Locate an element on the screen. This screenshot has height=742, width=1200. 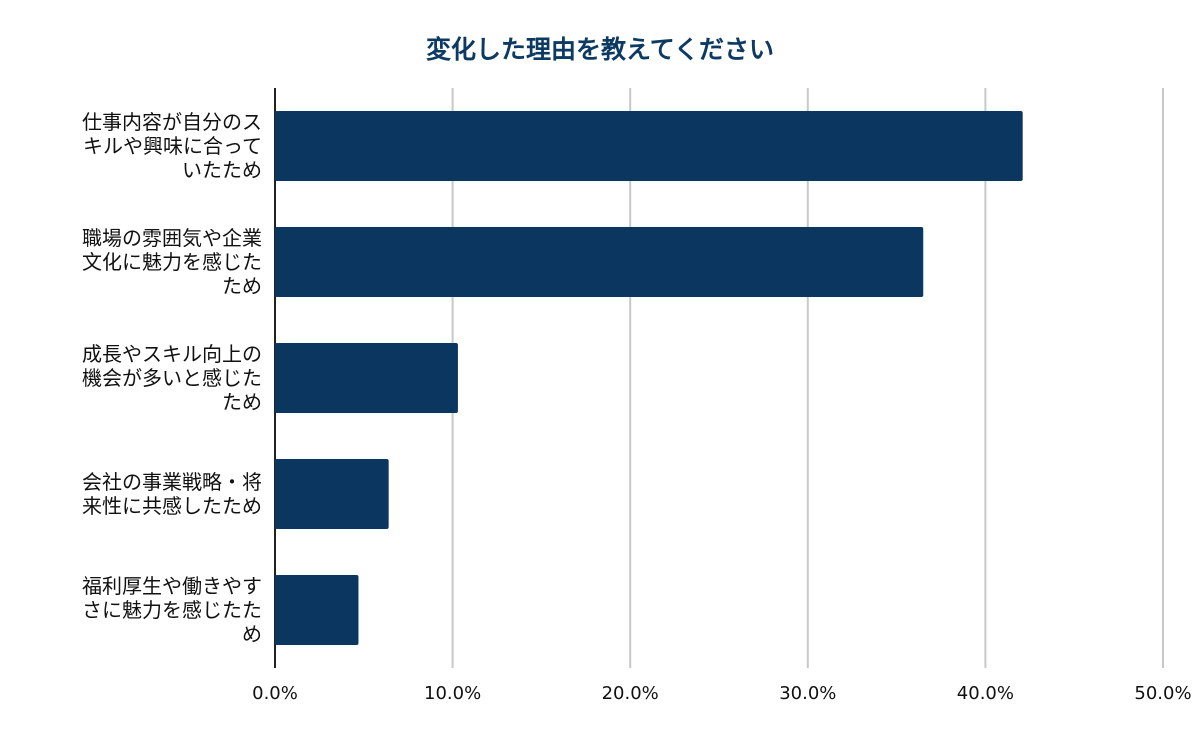
category-label: 来性に共感したため is located at coordinates (172, 506).